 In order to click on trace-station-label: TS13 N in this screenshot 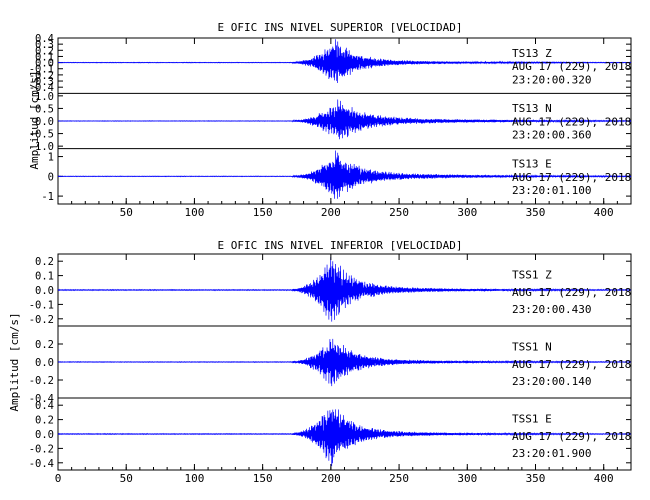, I will do `click(532, 108)`.